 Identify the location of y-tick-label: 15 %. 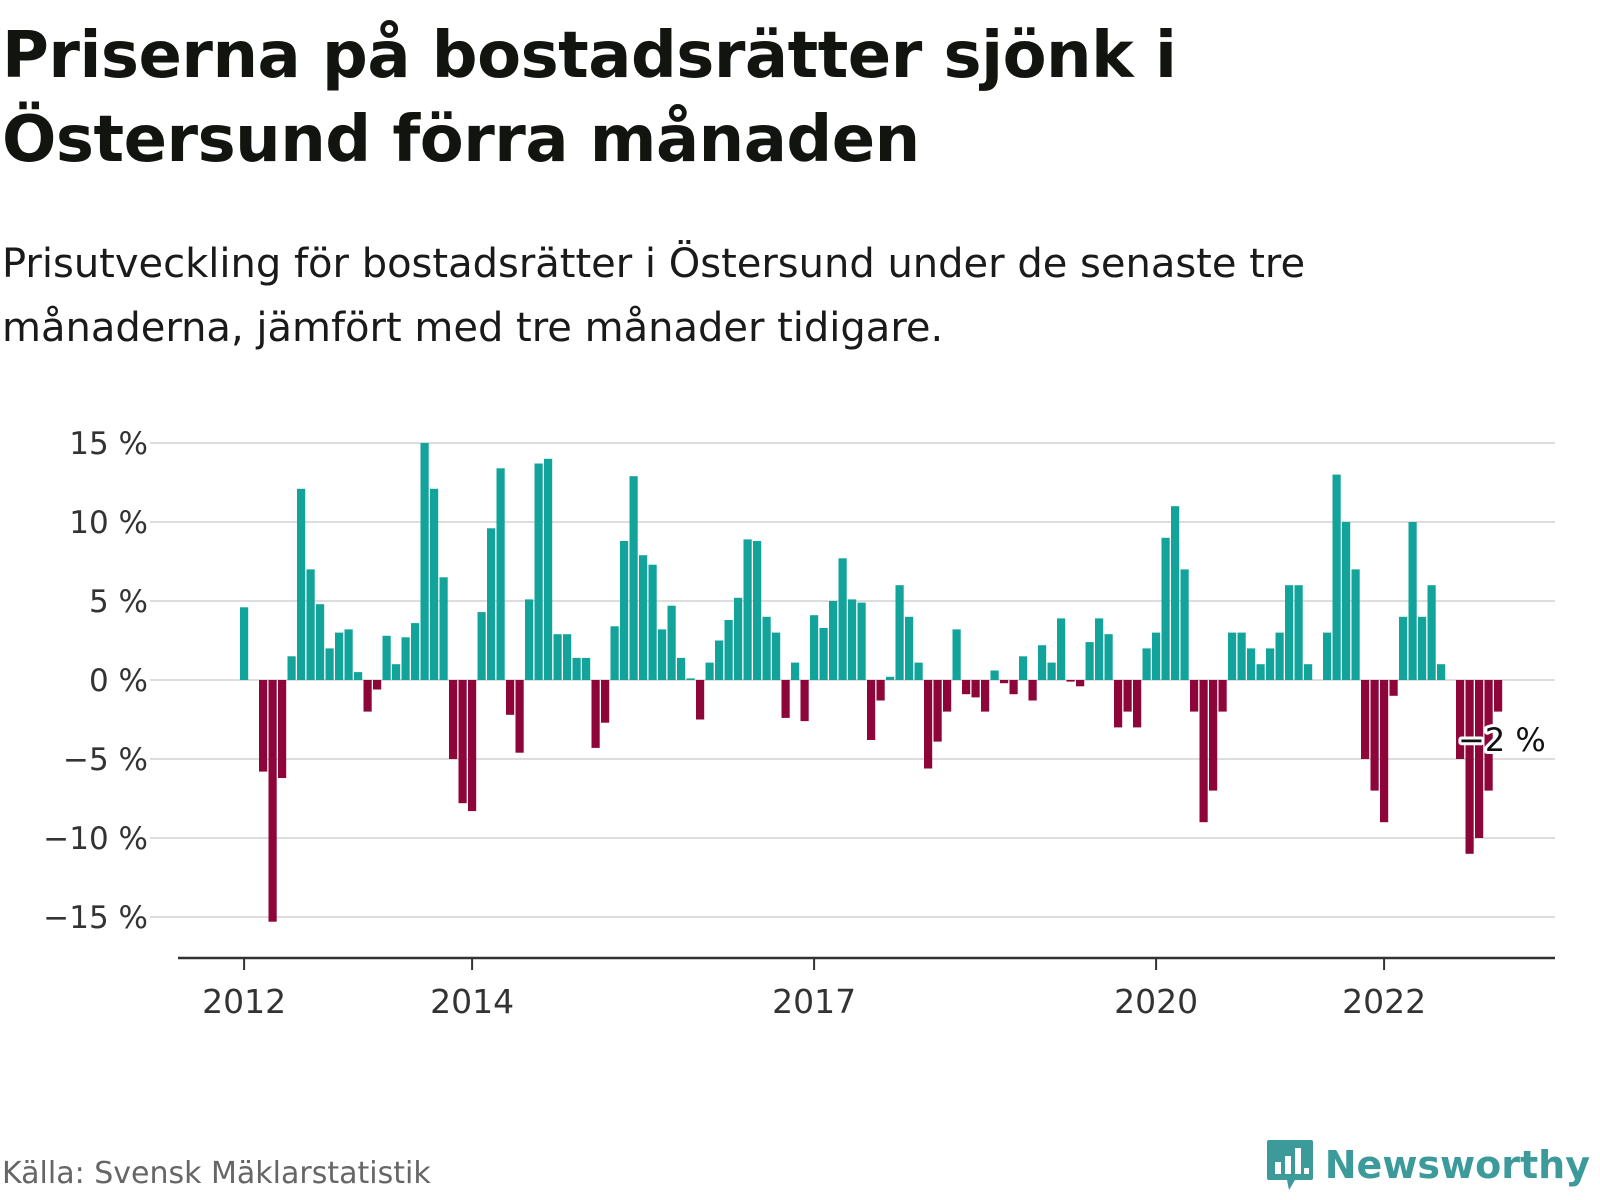
(108, 444).